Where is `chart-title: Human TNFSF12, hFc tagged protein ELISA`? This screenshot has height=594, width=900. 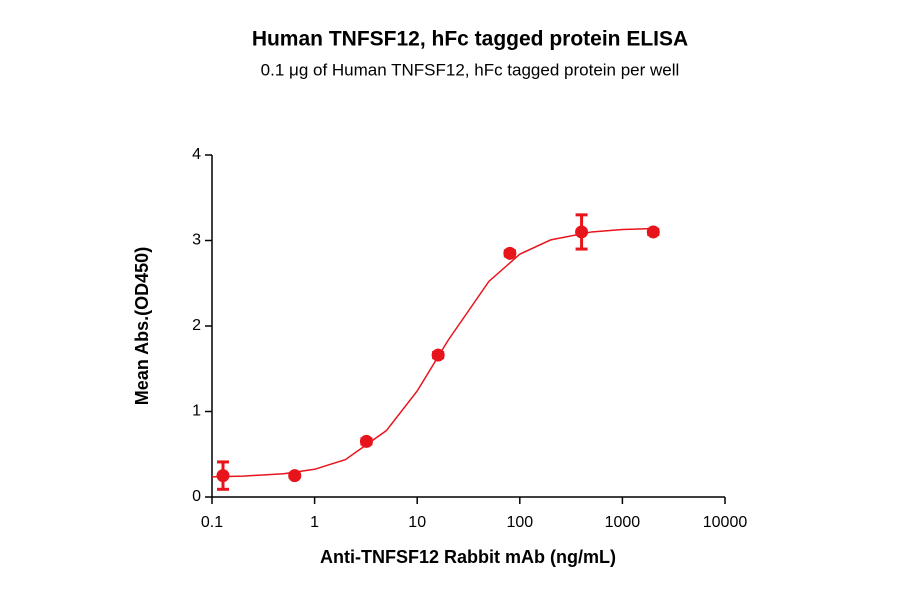 chart-title: Human TNFSF12, hFc tagged protein ELISA is located at coordinates (470, 39).